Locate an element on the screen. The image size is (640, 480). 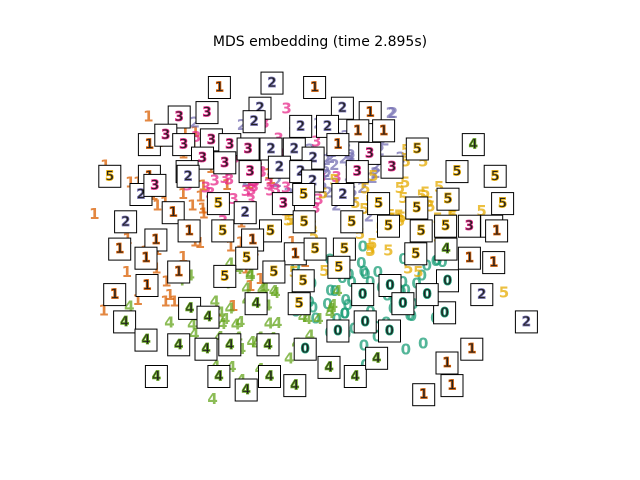
thumbnail-digit: 3 is located at coordinates (469, 226).